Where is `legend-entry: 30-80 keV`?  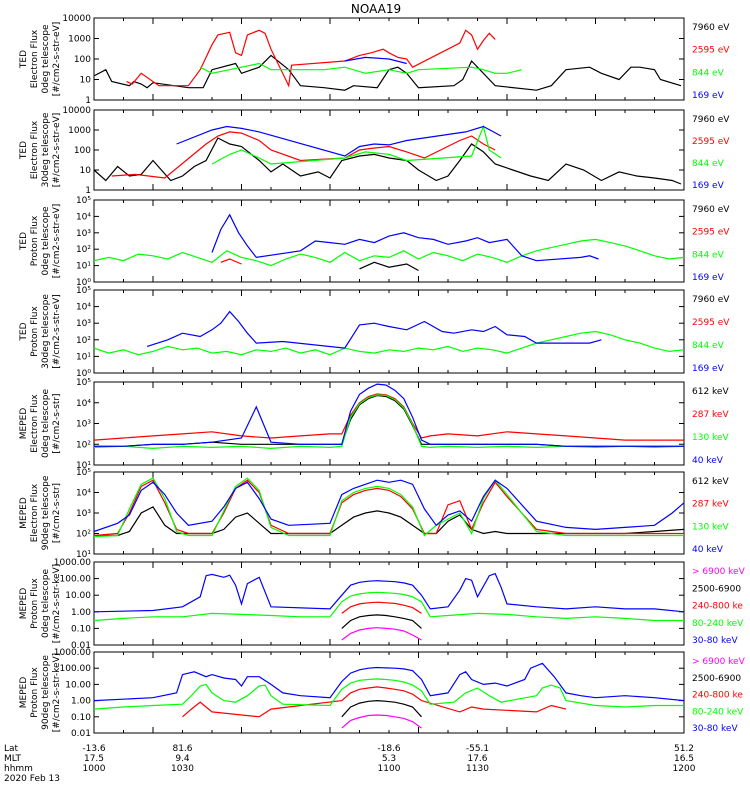 legend-entry: 30-80 keV is located at coordinates (715, 729).